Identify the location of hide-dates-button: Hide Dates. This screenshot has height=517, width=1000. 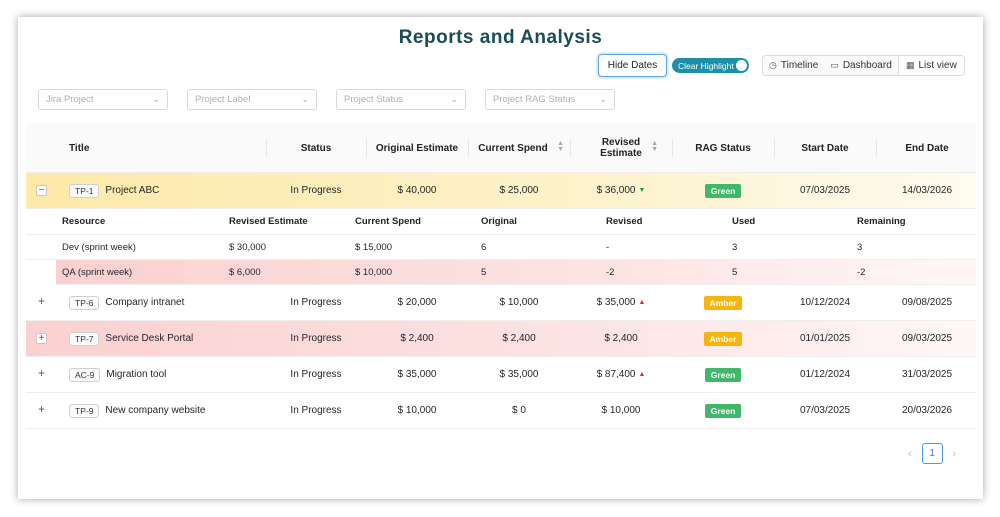
(632, 65).